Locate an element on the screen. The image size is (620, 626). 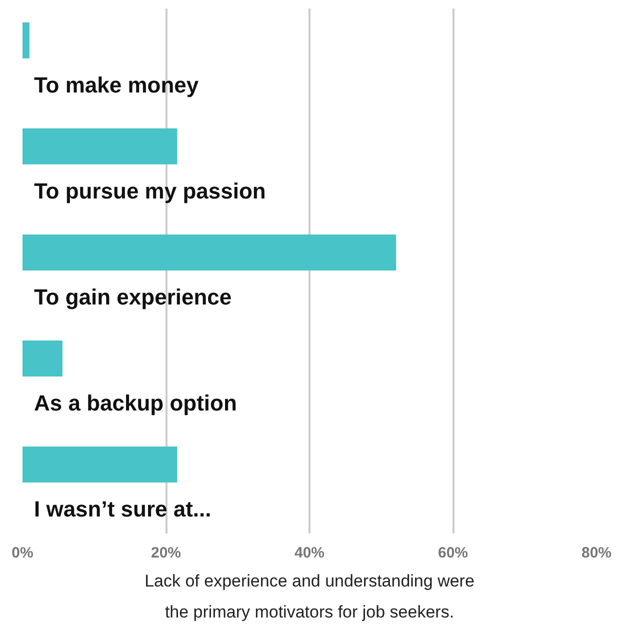
x-tick-label: 60% is located at coordinates (453, 553).